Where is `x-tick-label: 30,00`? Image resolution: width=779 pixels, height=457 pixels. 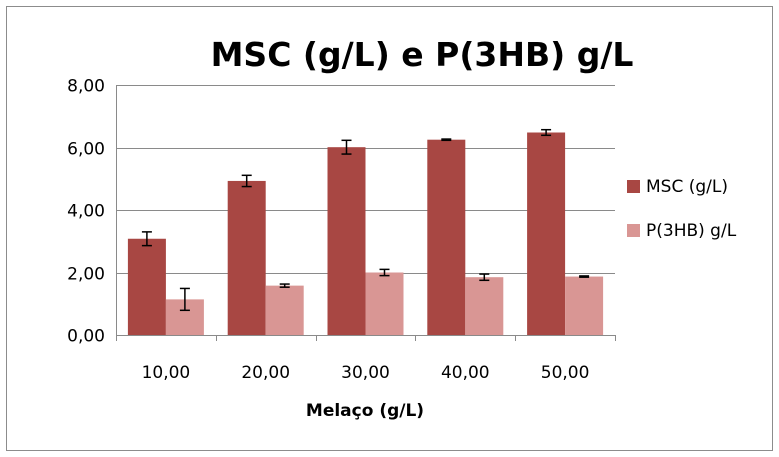 x-tick-label: 30,00 is located at coordinates (365, 373).